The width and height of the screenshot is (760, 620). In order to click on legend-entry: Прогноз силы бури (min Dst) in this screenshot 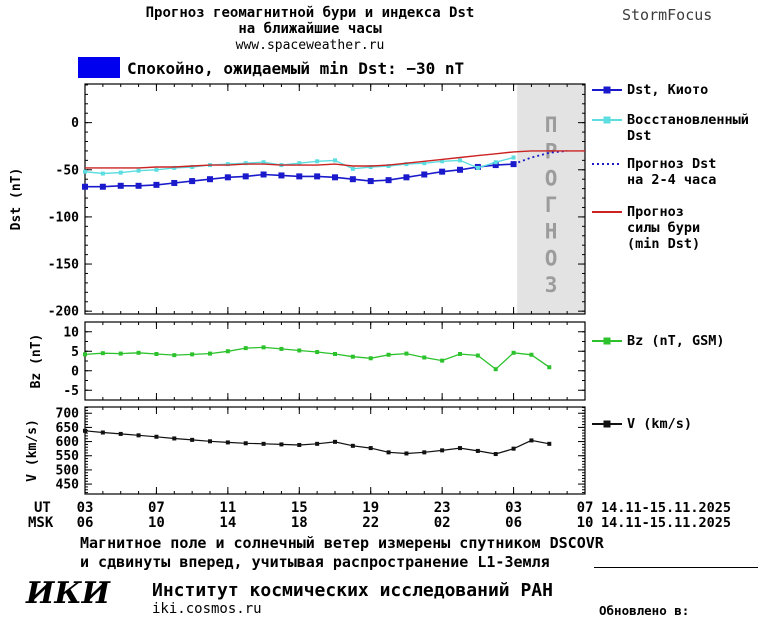, I will do `click(676, 228)`.